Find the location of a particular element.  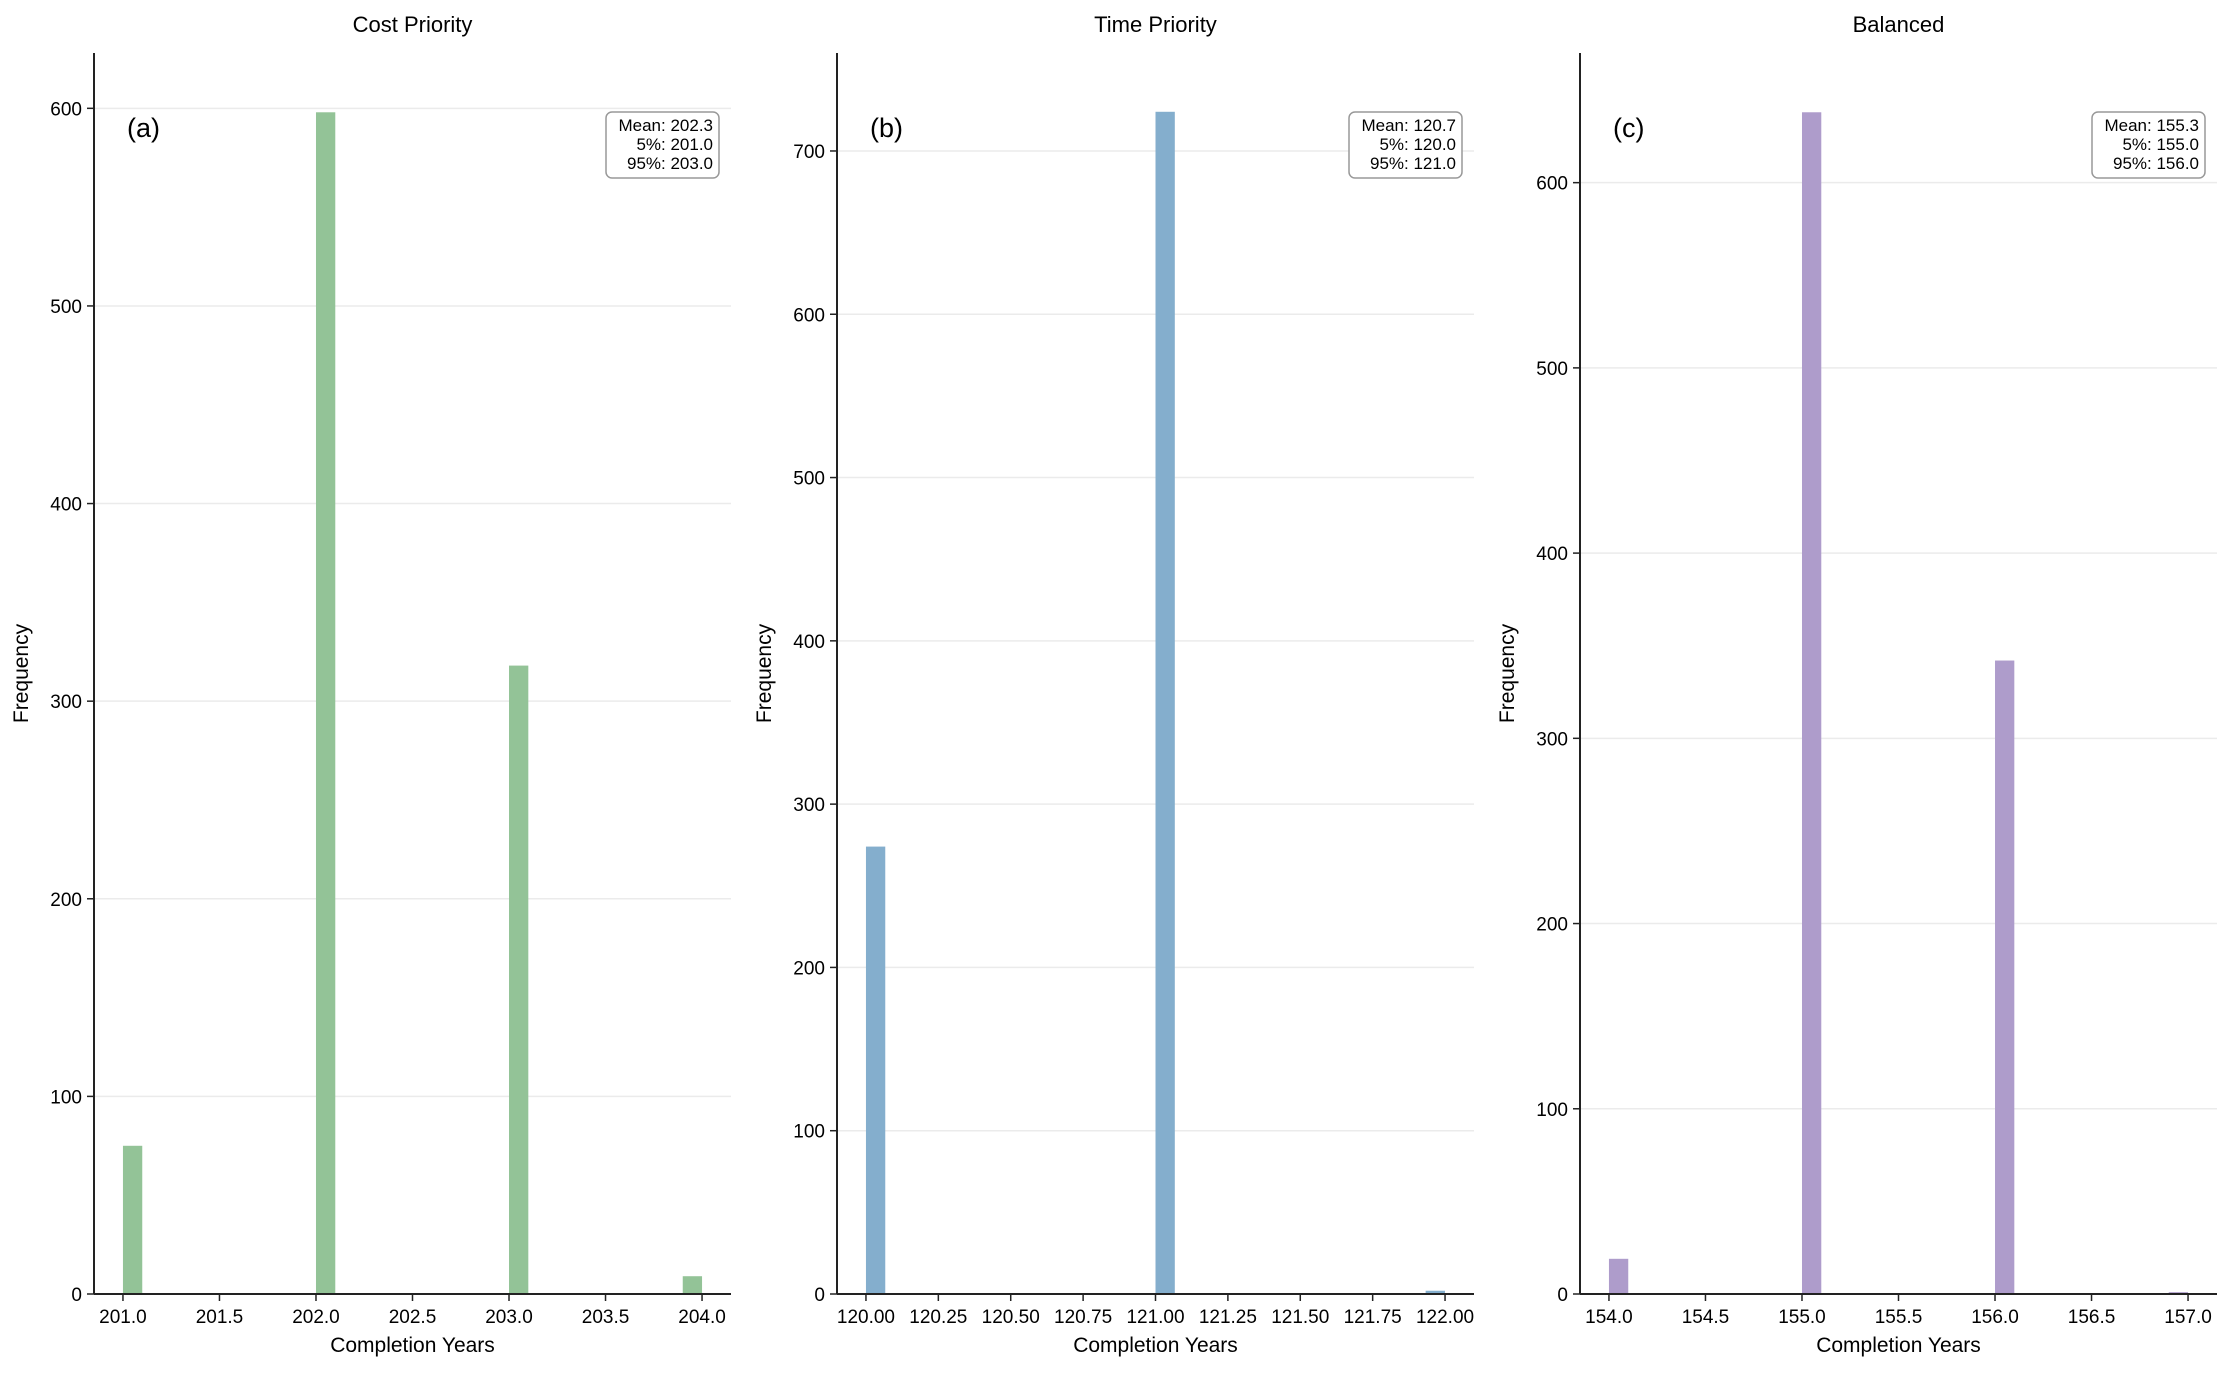

x-tick-label: 121.00 is located at coordinates (1155, 1317).